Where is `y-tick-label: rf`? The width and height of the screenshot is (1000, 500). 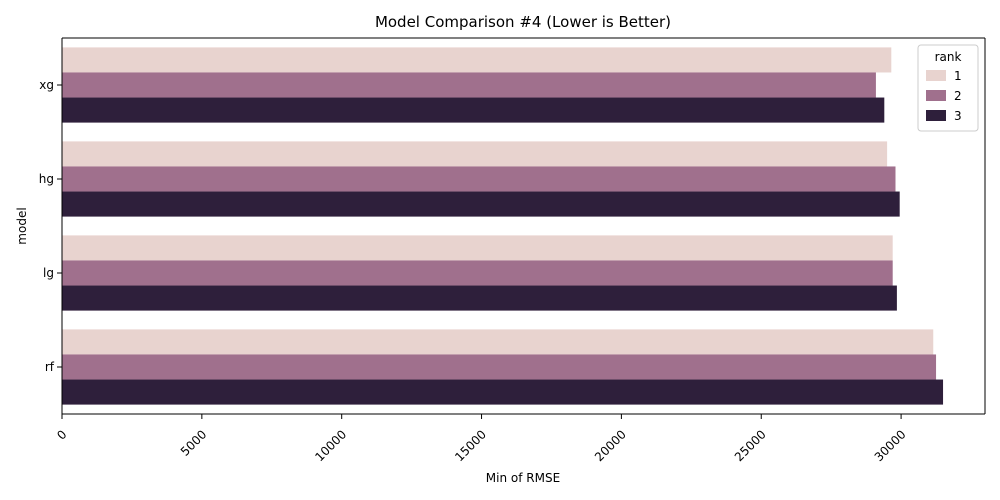
y-tick-label: rf is located at coordinates (50, 367).